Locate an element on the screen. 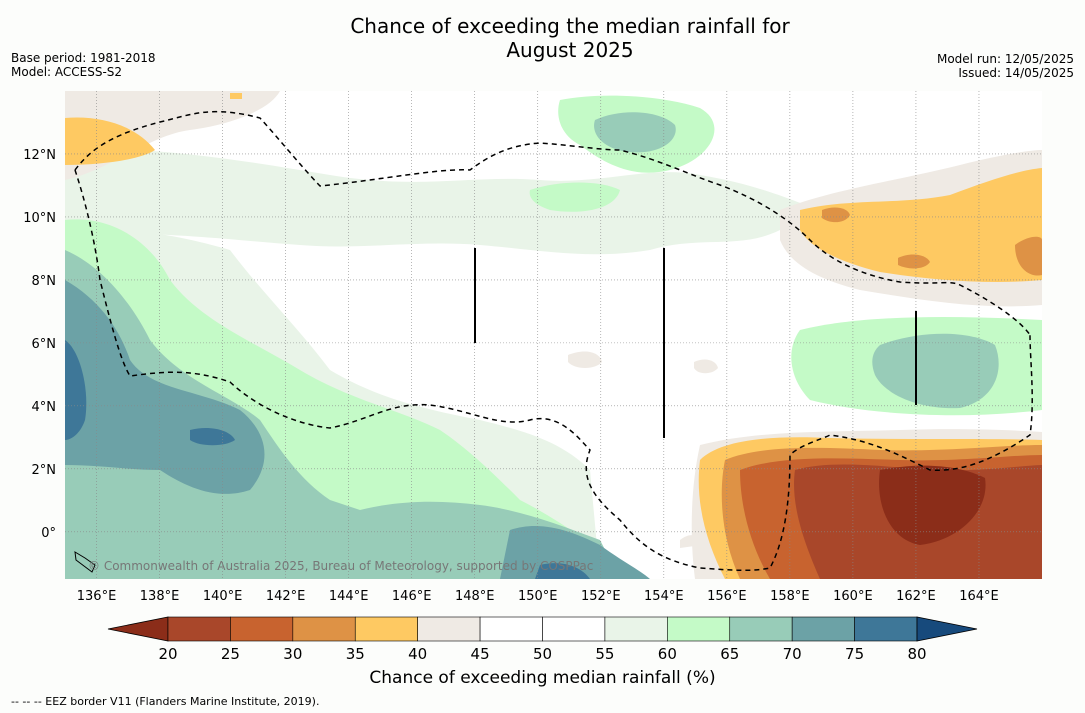 The height and width of the screenshot is (713, 1085). contour-40-45-patch1 is located at coordinates (585, 359).